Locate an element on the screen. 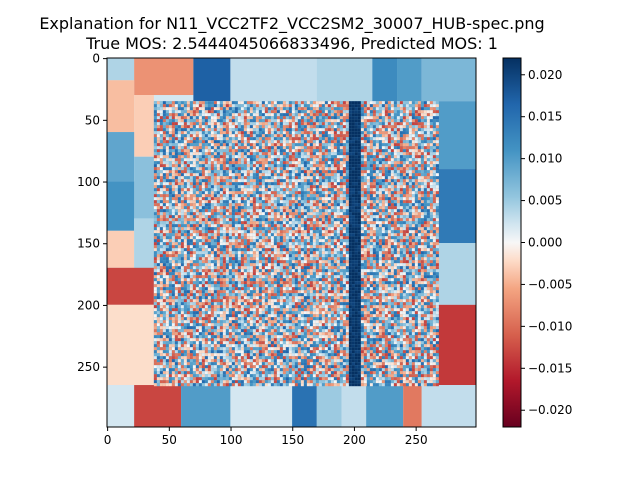 This screenshot has height=480, width=640. x-tick-label: 200 is located at coordinates (354, 440).